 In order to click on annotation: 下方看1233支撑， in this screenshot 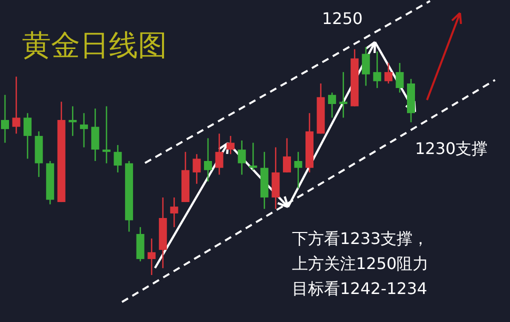, I will do `click(360, 238)`.